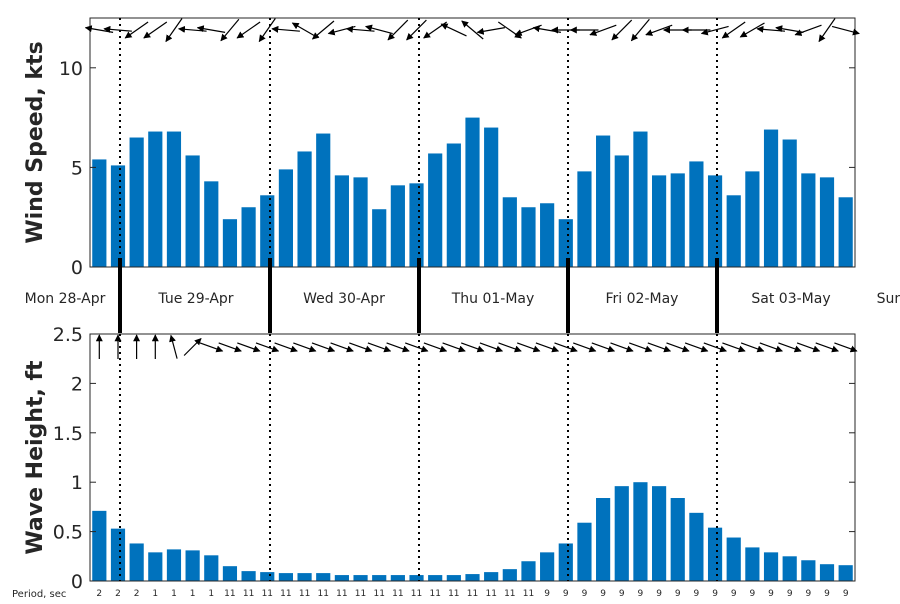 The width and height of the screenshot is (900, 604). What do you see at coordinates (68, 434) in the screenshot?
I see `wave-ytick-label: 1.5` at bounding box center [68, 434].